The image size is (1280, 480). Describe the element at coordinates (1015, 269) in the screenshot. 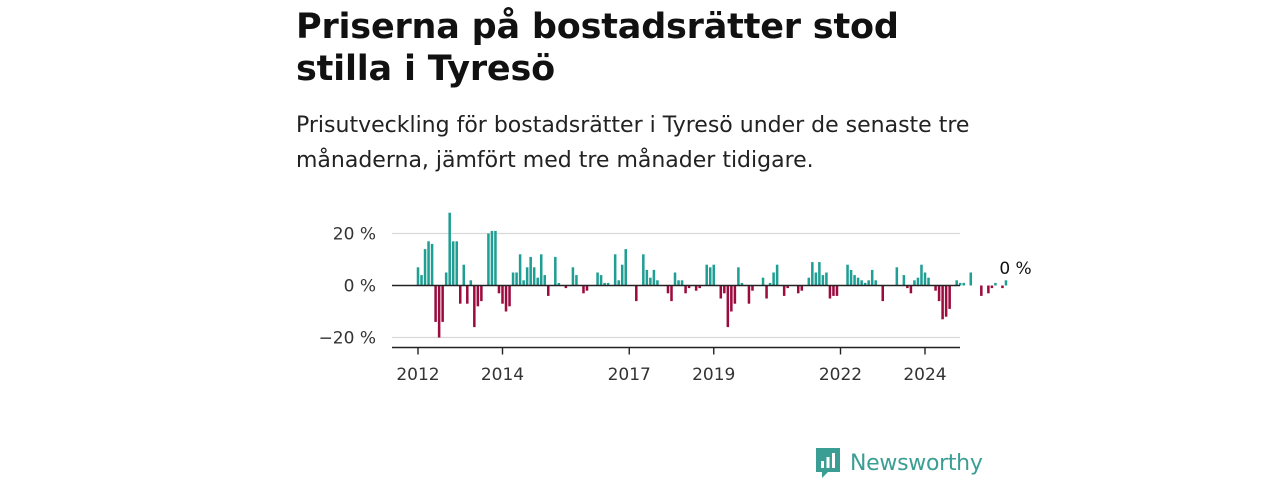

I see `last-value-label: 0 %` at that location.